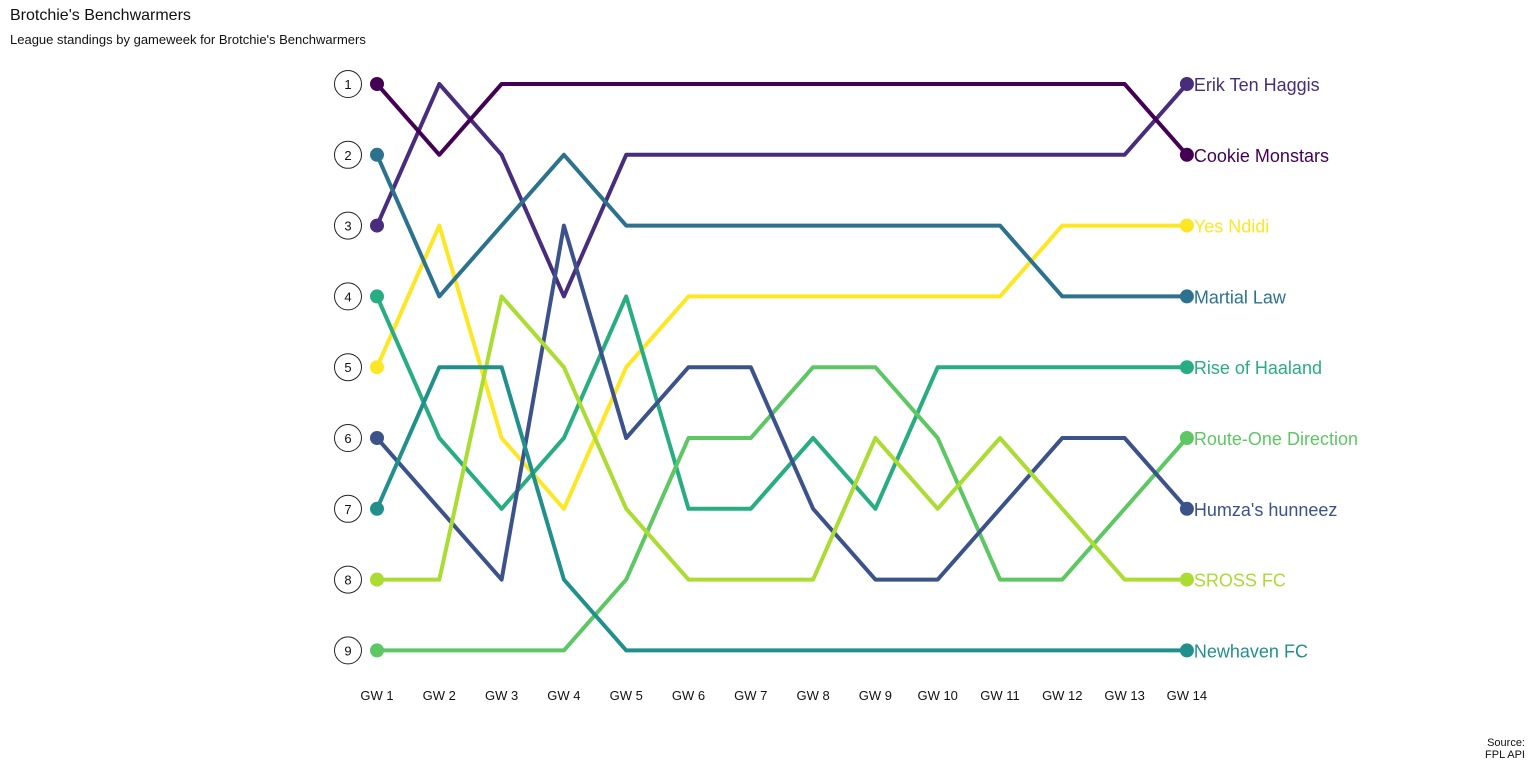  Describe the element at coordinates (1186, 225) in the screenshot. I see `end-point-yes-ndidi` at that location.